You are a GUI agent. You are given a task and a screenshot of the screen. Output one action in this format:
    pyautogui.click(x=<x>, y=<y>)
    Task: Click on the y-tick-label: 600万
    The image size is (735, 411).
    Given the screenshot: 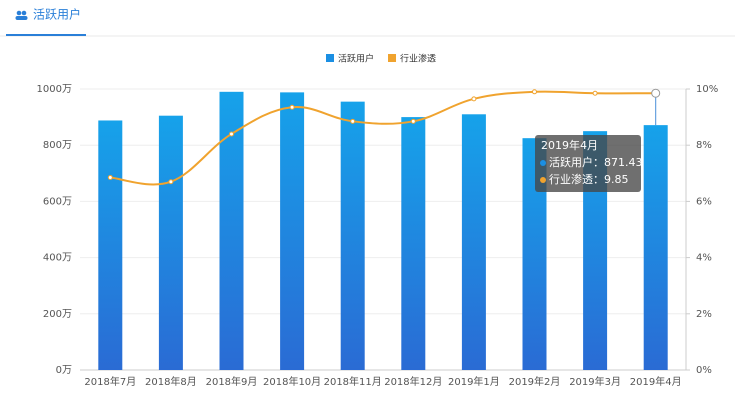 What is the action you would take?
    pyautogui.click(x=57, y=201)
    